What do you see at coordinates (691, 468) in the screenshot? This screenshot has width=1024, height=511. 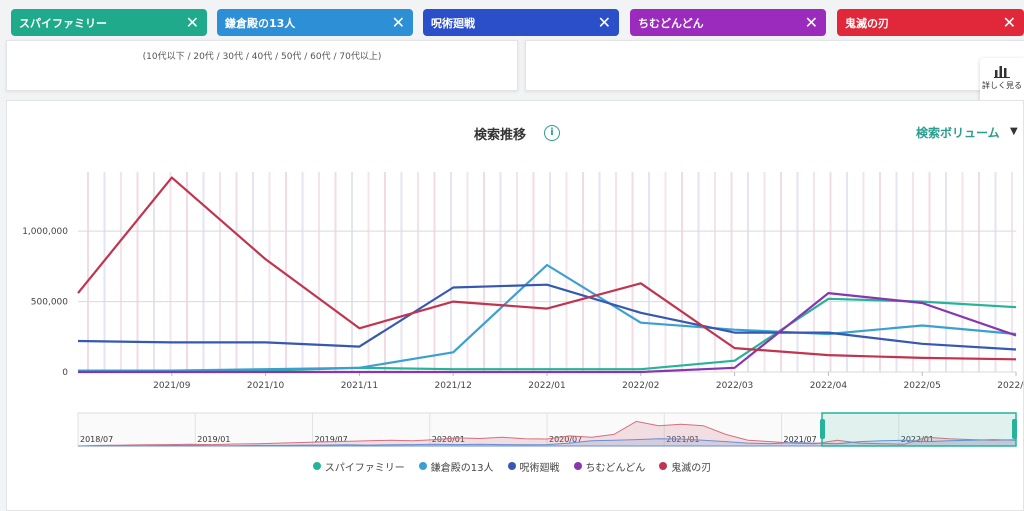 I see `legend-label: 鬼滅の刃` at bounding box center [691, 468].